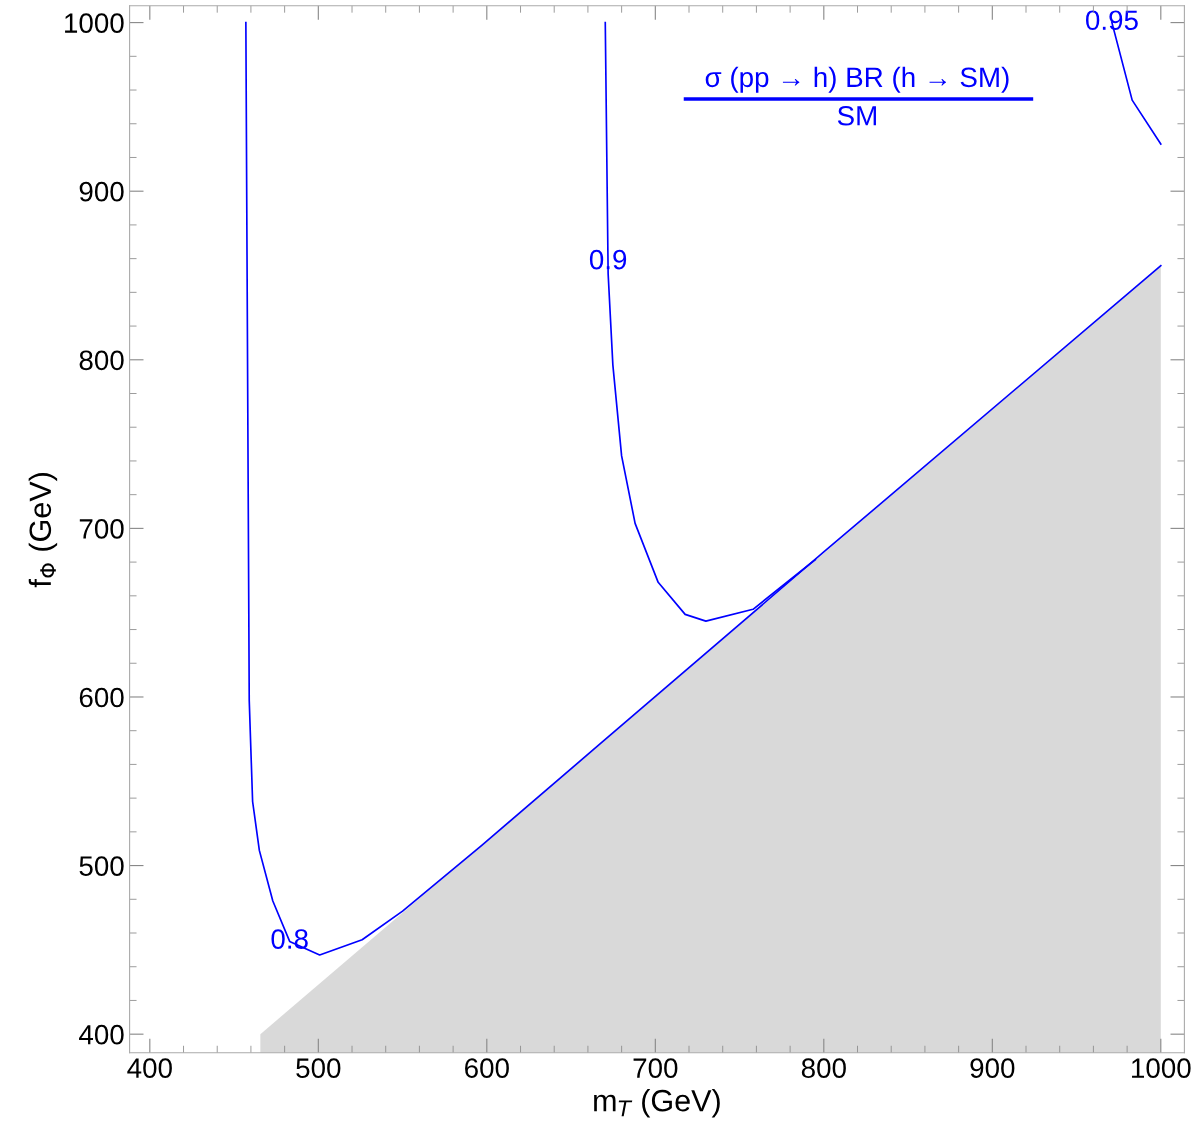 Image resolution: width=1200 pixels, height=1148 pixels. What do you see at coordinates (101, 360) in the screenshot?
I see `y-tick-label: 800` at bounding box center [101, 360].